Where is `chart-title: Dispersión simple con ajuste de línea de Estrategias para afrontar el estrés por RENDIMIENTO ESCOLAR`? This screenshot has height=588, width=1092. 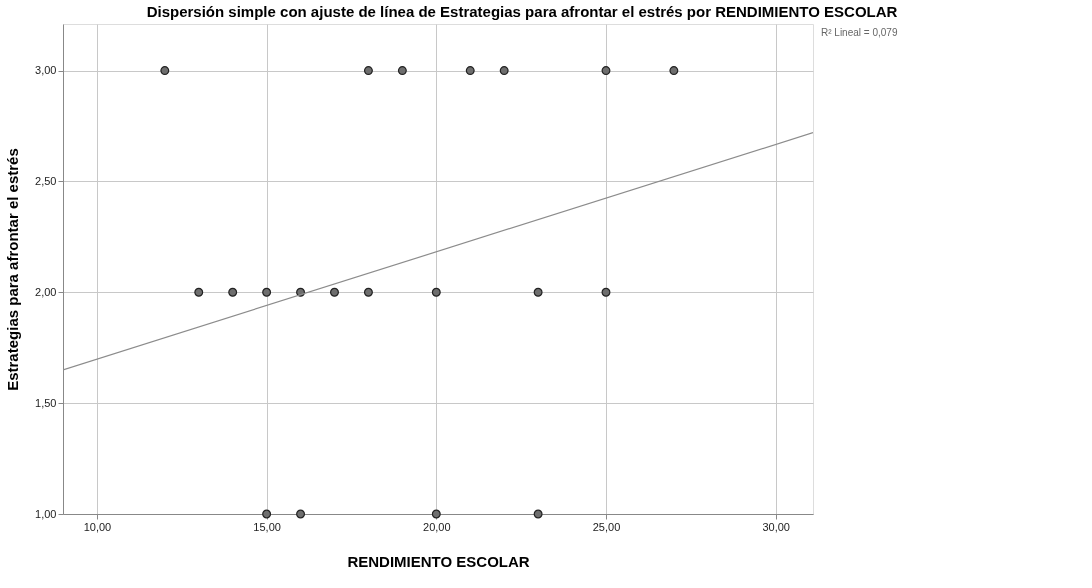
chart-title: Dispersión simple con ajuste de línea de Estrategias para afrontar el estrés por RENDIMIENTO ESCOLAR is located at coordinates (522, 11).